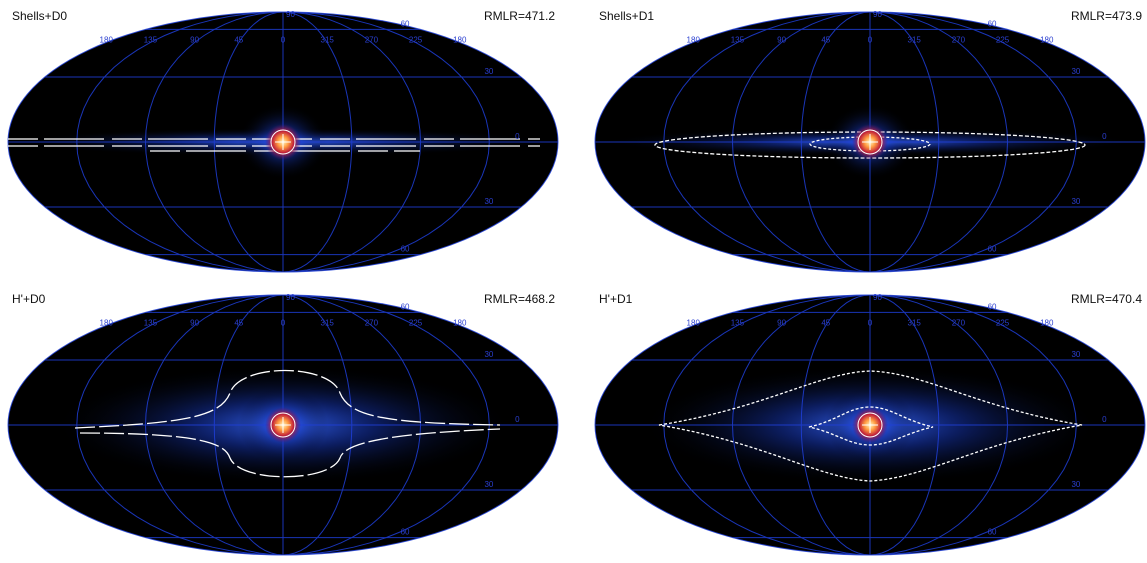  I want to click on panel-title: H'+D0, so click(29, 299).